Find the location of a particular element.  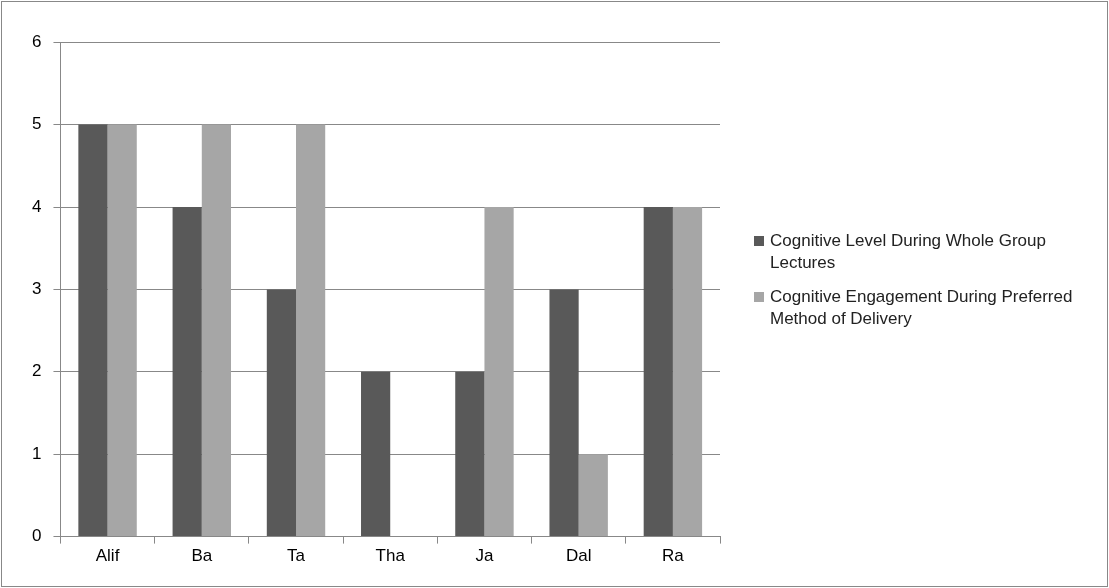

y-tick-label: 0 is located at coordinates (36, 536).